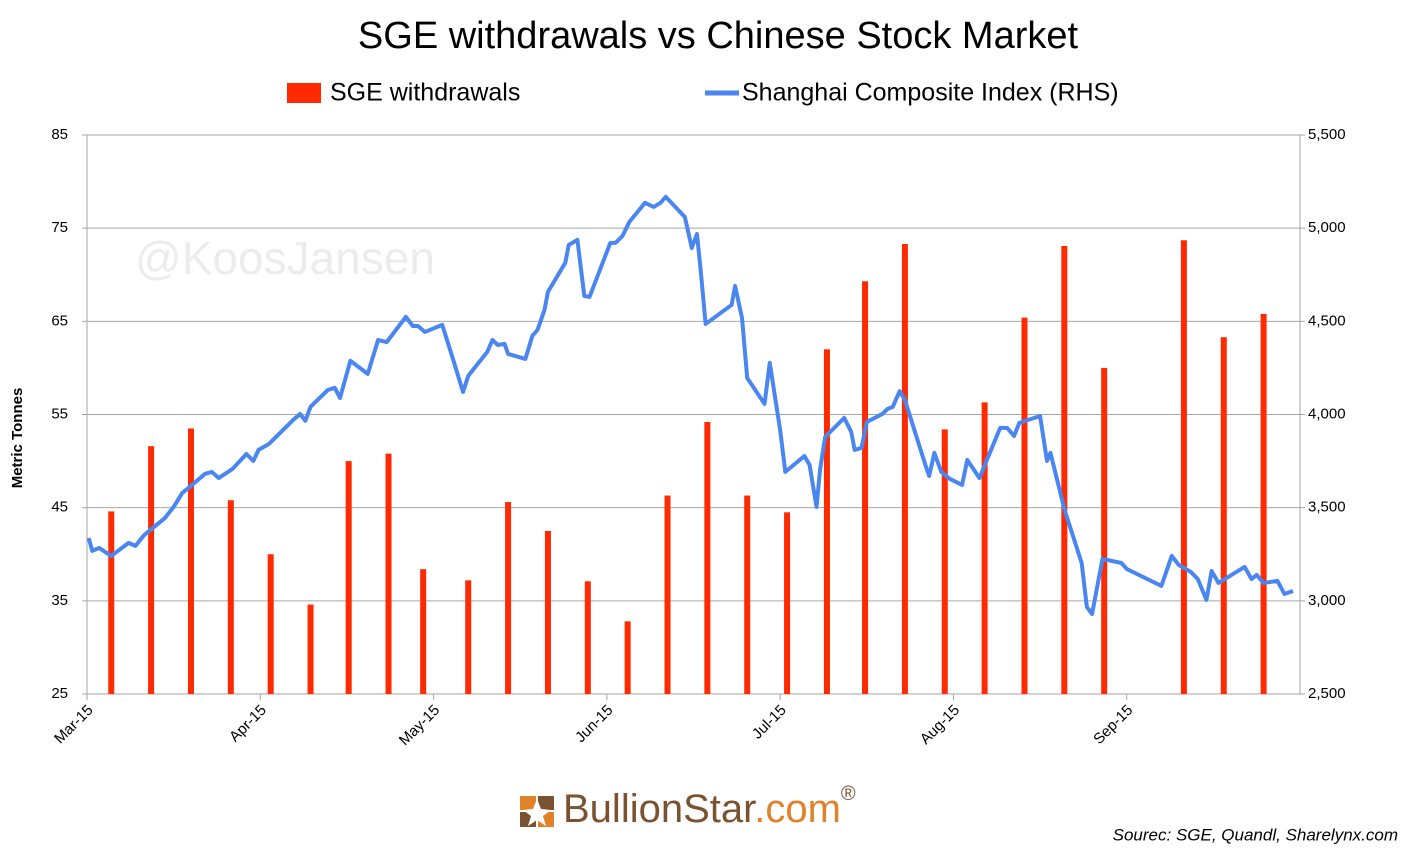  What do you see at coordinates (59, 227) in the screenshot?
I see `y-tick-label: 75` at bounding box center [59, 227].